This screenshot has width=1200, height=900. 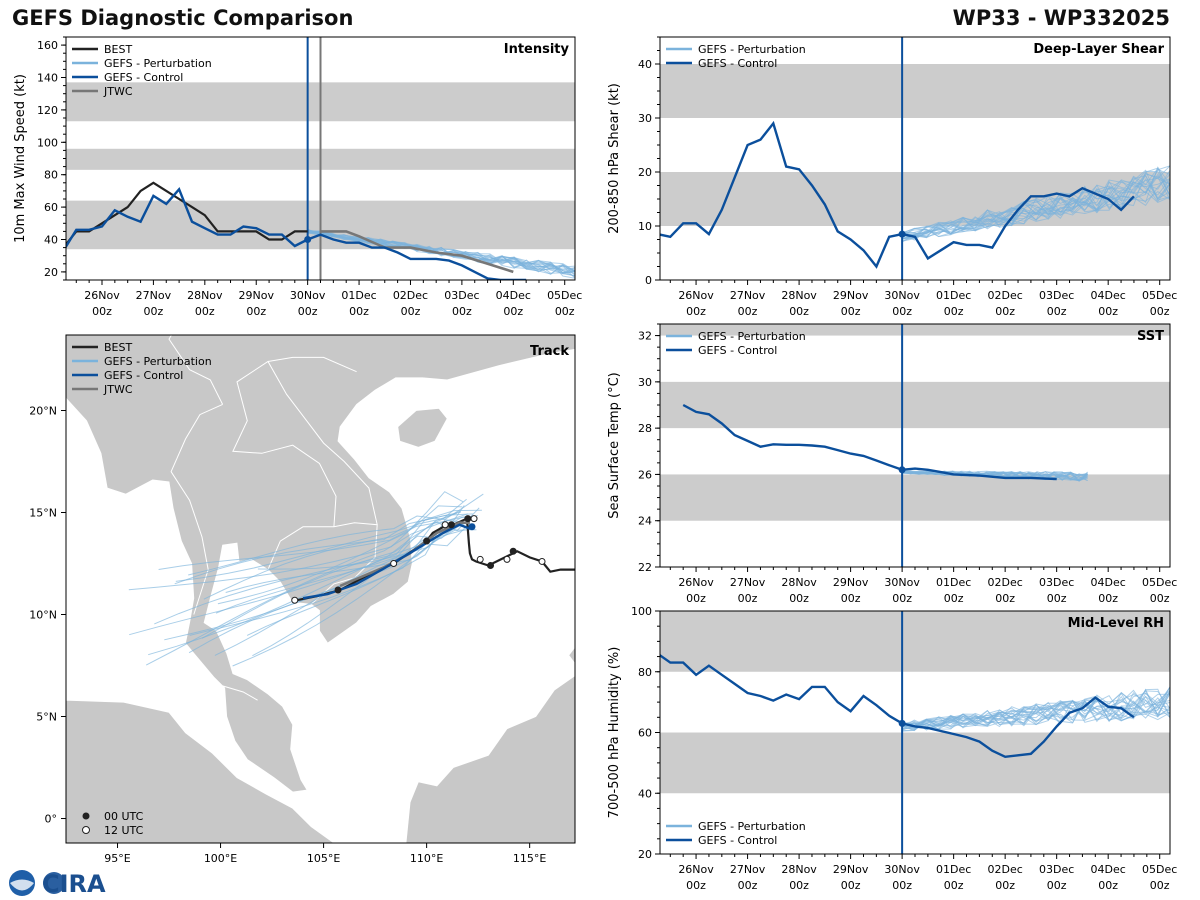 What do you see at coordinates (205, 311) in the screenshot?
I see `intensity-xtick-hour-2: 00z` at bounding box center [205, 311].